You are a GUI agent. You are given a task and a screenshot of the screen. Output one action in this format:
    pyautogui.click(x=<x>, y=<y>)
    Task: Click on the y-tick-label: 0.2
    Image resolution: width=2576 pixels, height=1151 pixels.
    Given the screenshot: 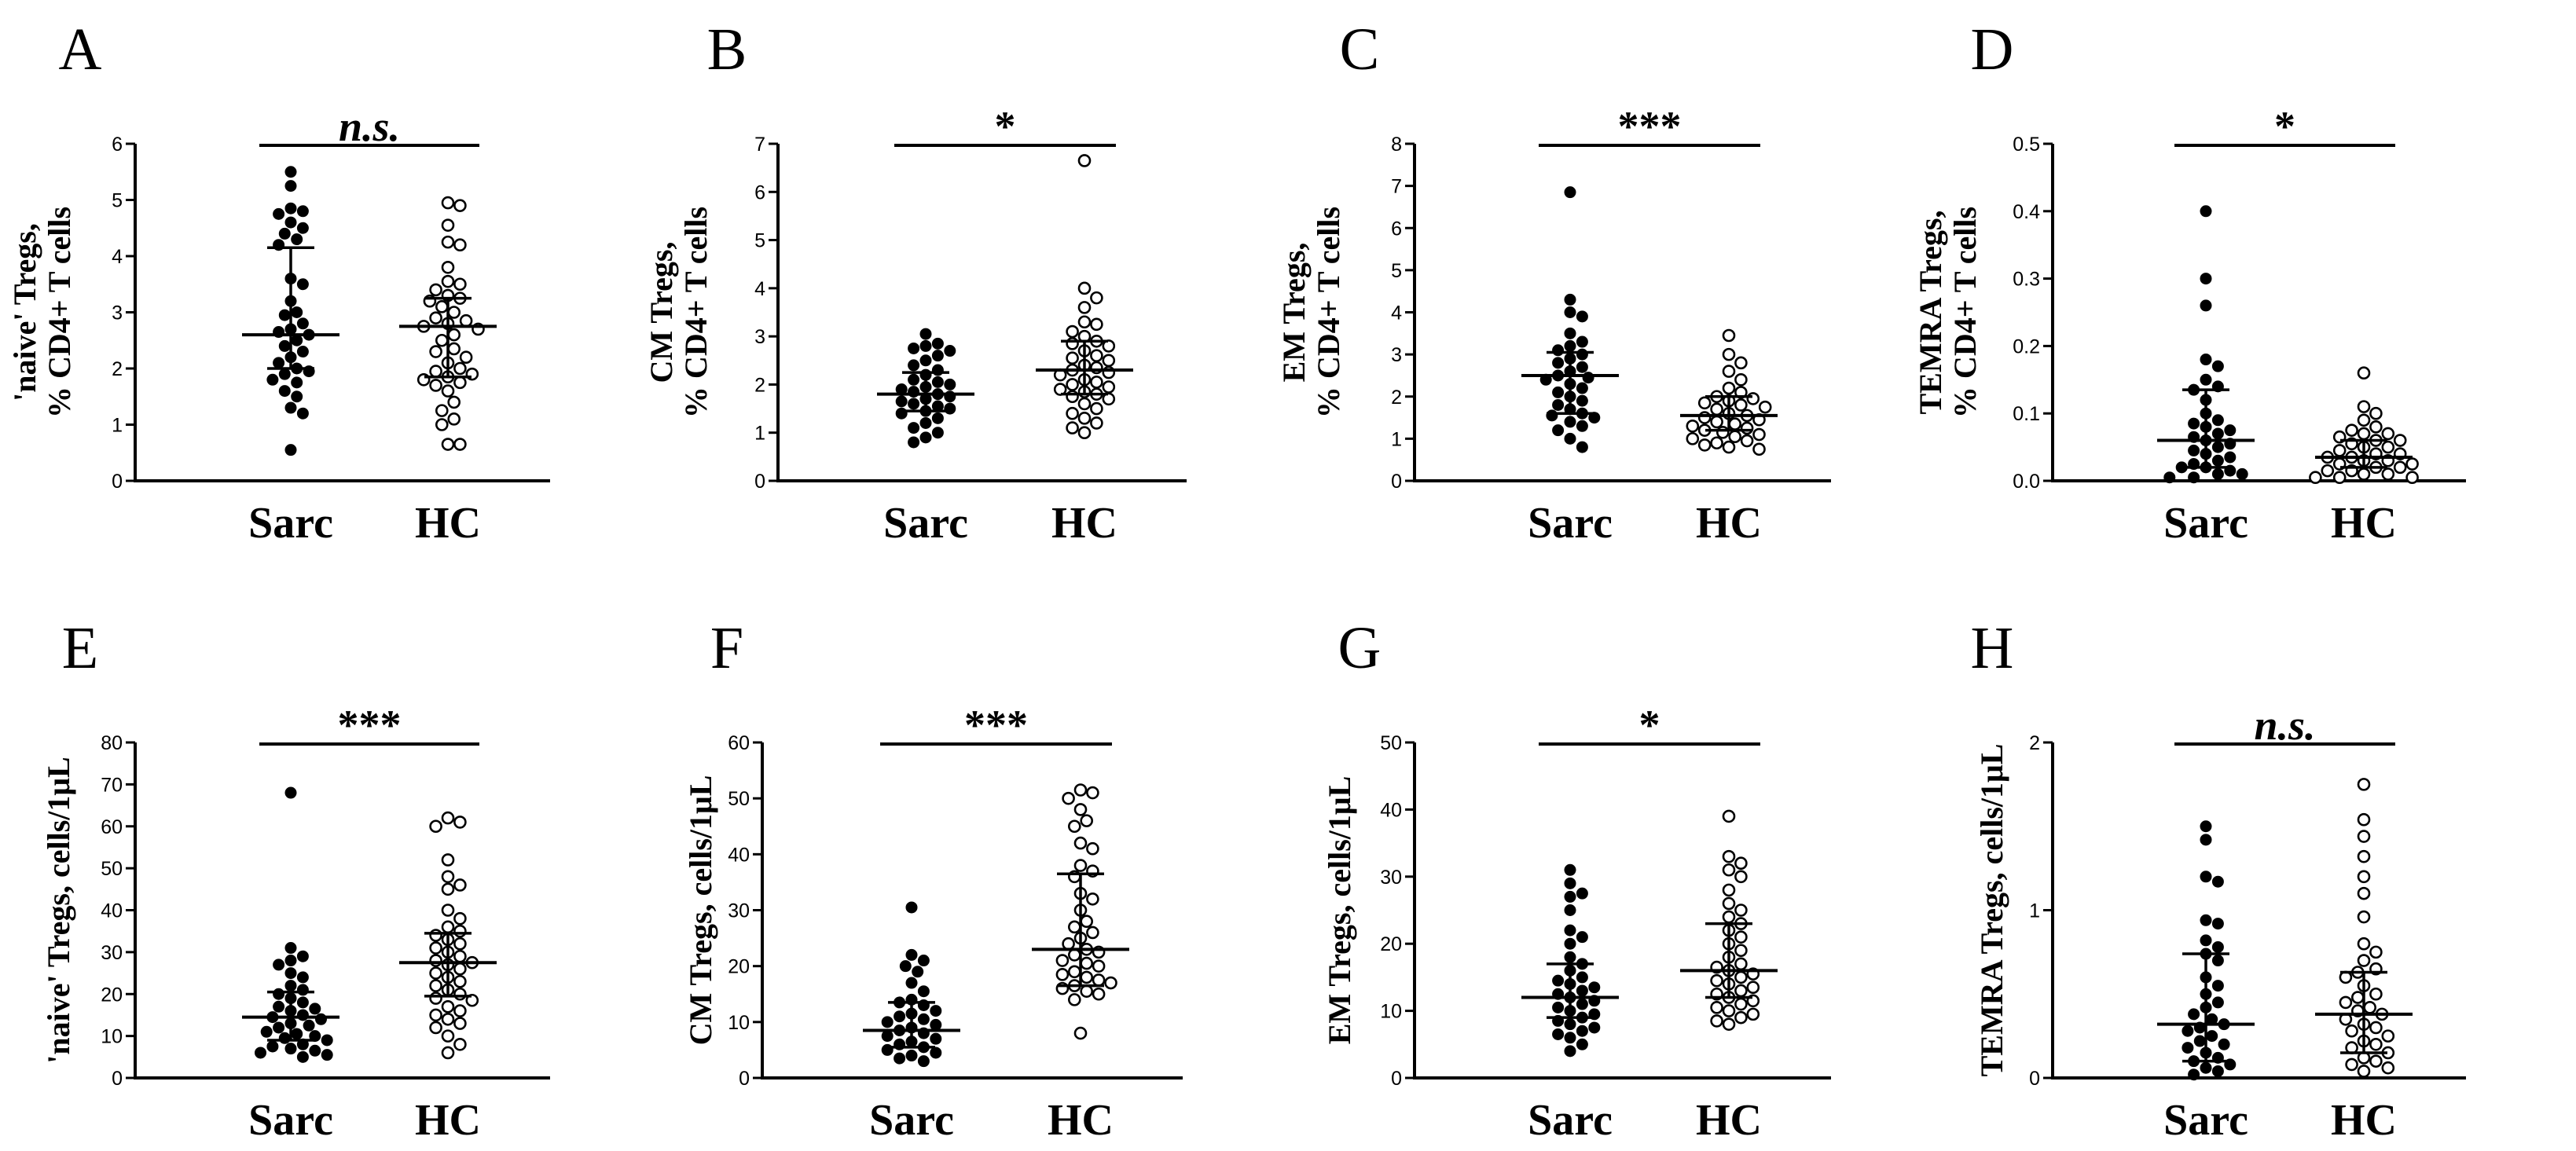 What is the action you would take?
    pyautogui.click(x=2026, y=346)
    